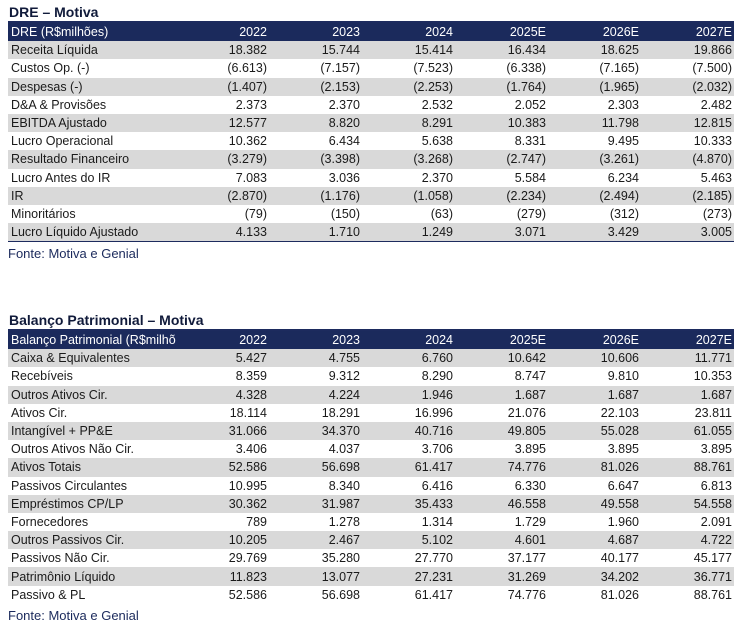 Image resolution: width=740 pixels, height=635 pixels. Describe the element at coordinates (344, 449) in the screenshot. I see `value-cell: 4.037` at that location.